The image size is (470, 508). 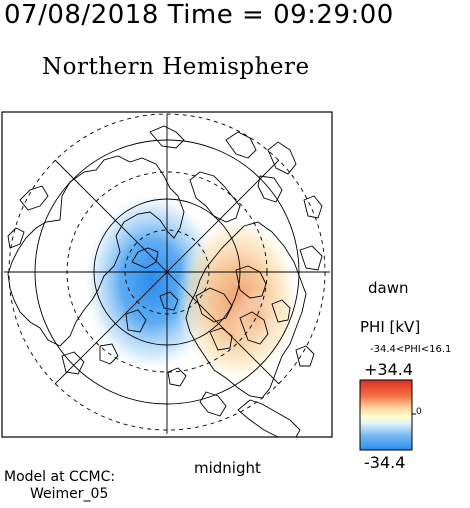 I want to click on colorbar-range: -34.4<PHI<16.1, so click(x=411, y=349).